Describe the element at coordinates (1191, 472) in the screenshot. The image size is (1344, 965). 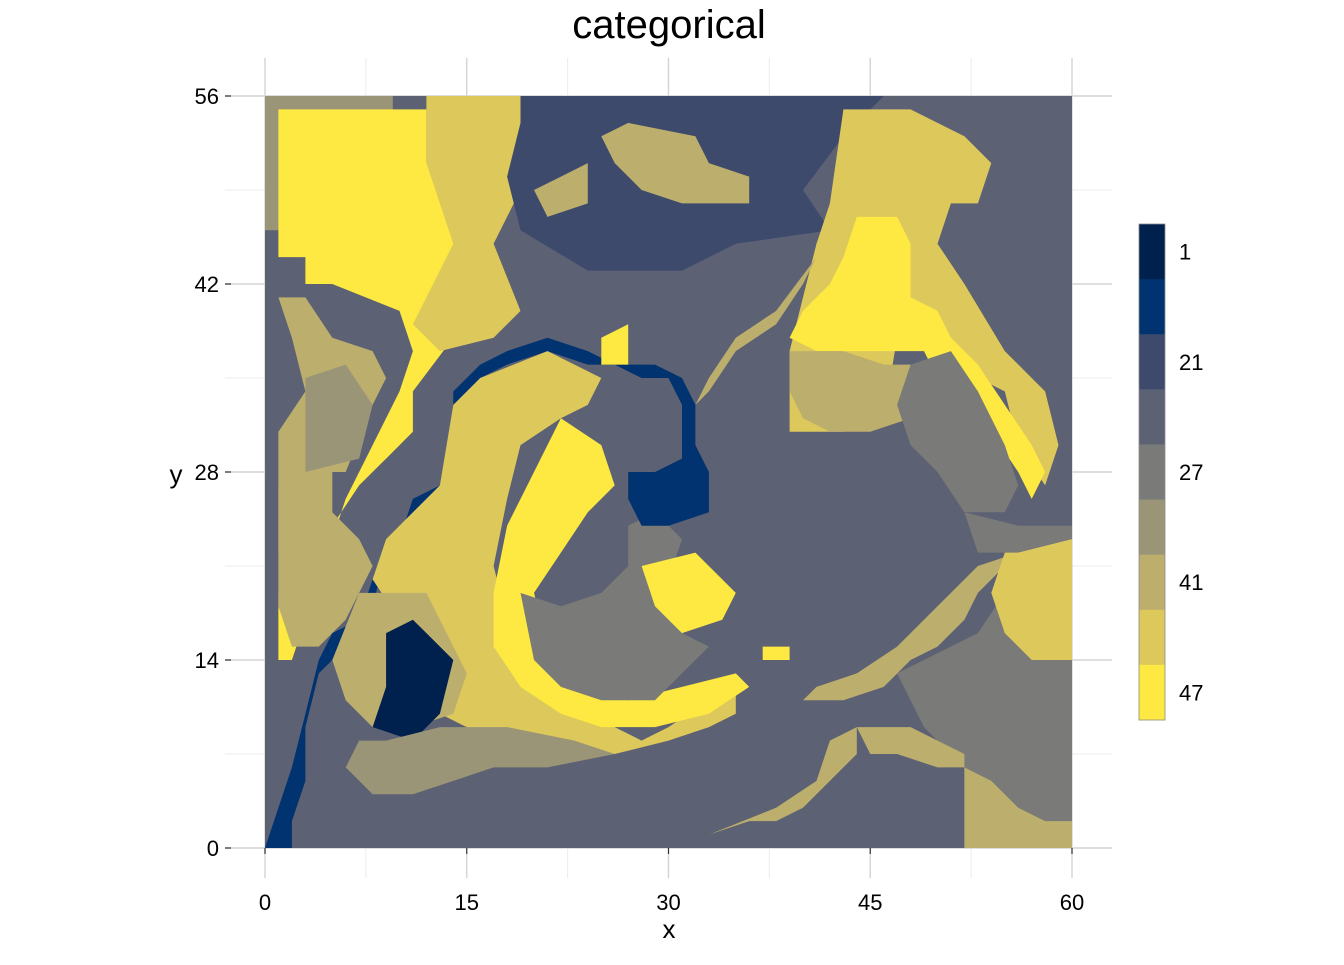
I see `legend-label: 27` at that location.